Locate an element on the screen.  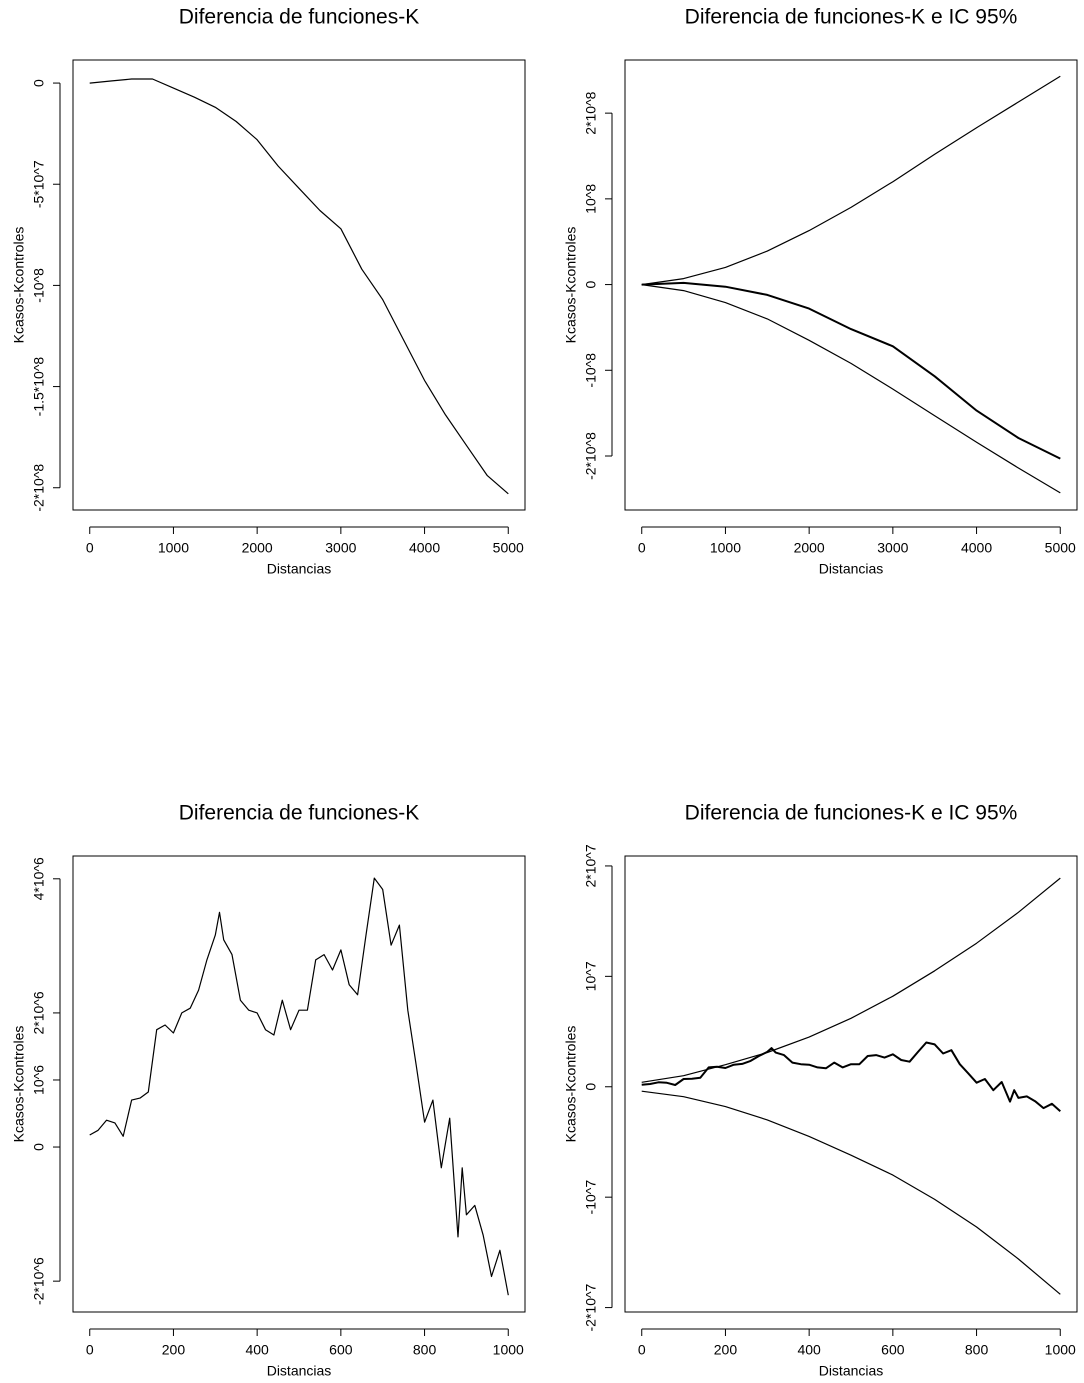
y-tick-label: -5*10^7 is located at coordinates (39, 184).